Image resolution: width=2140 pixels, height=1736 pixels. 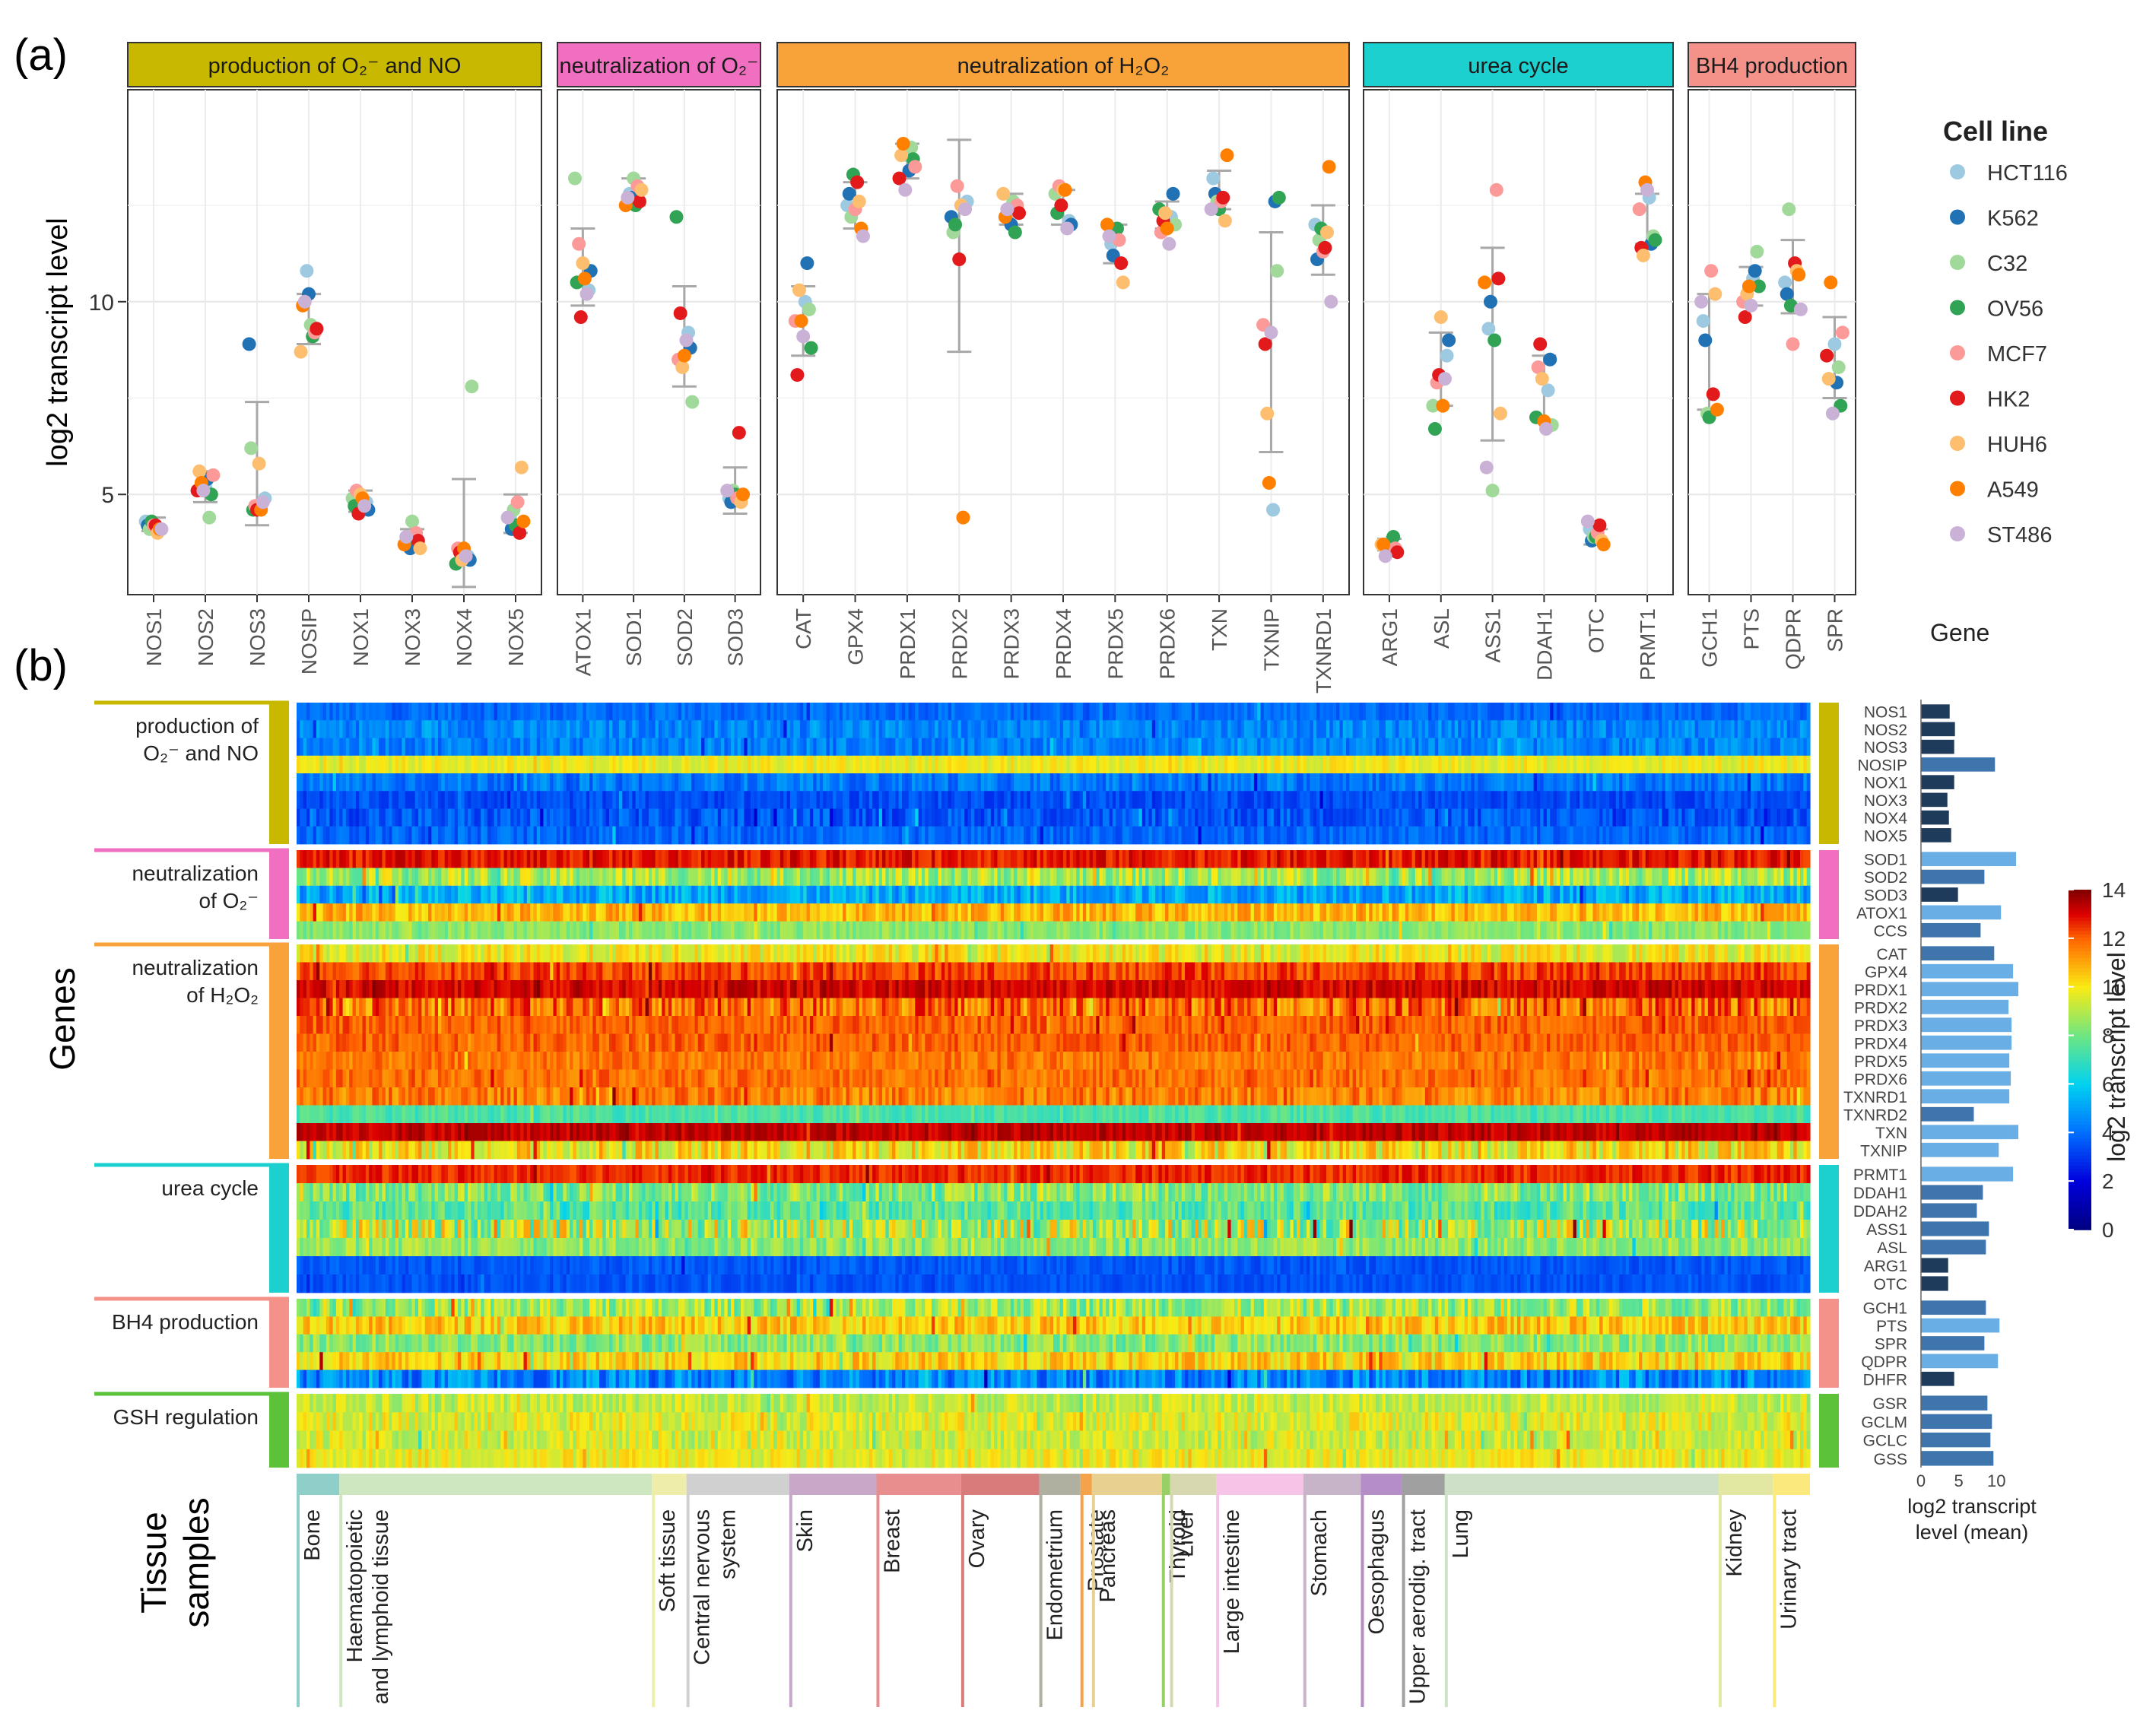 What do you see at coordinates (1449, 340) in the screenshot?
I see `point-asl-k562` at bounding box center [1449, 340].